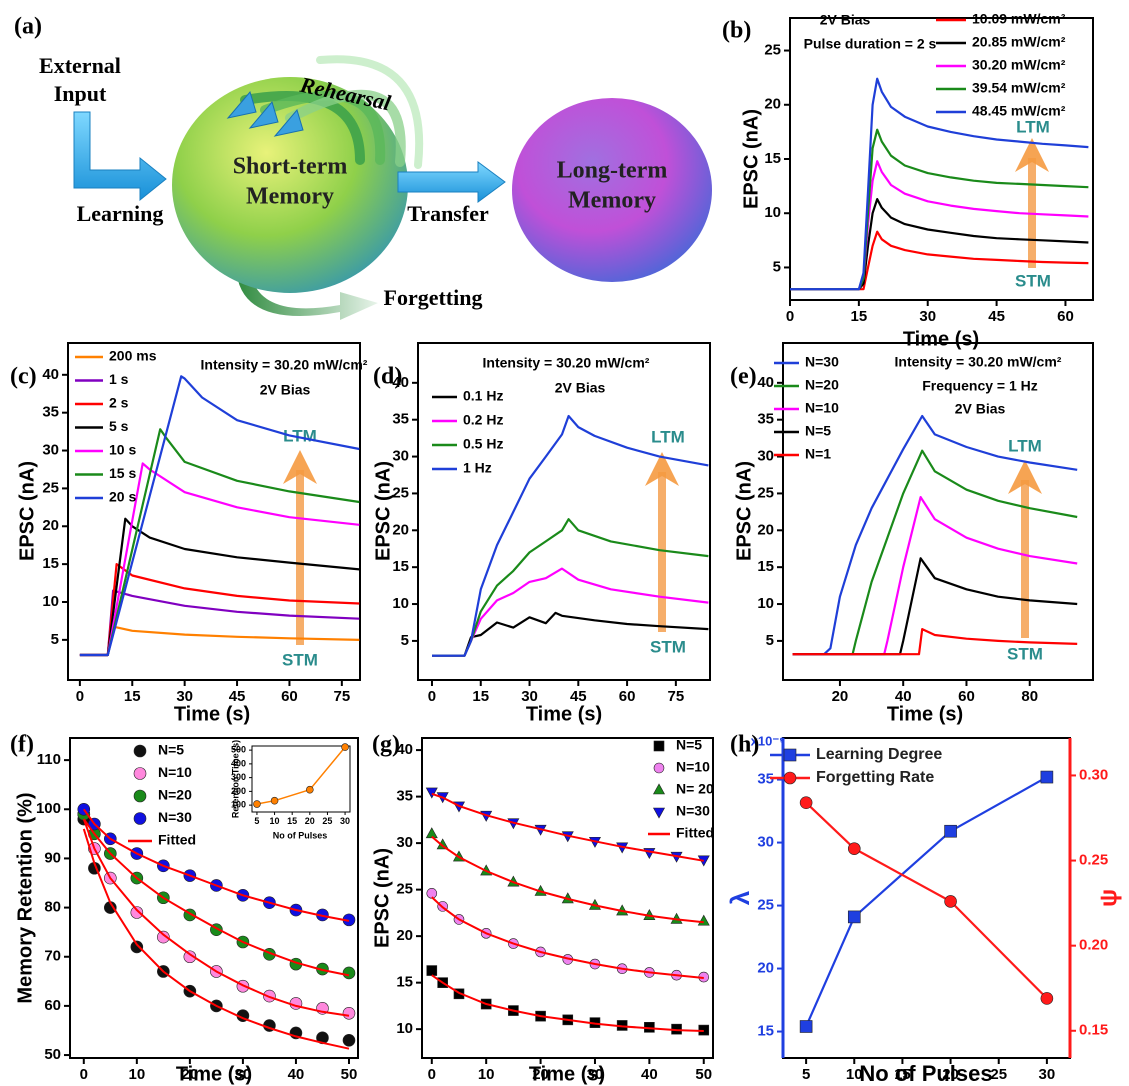 This screenshot has width=1129, height=1086. I want to click on legend-label: N=30, so click(822, 362).